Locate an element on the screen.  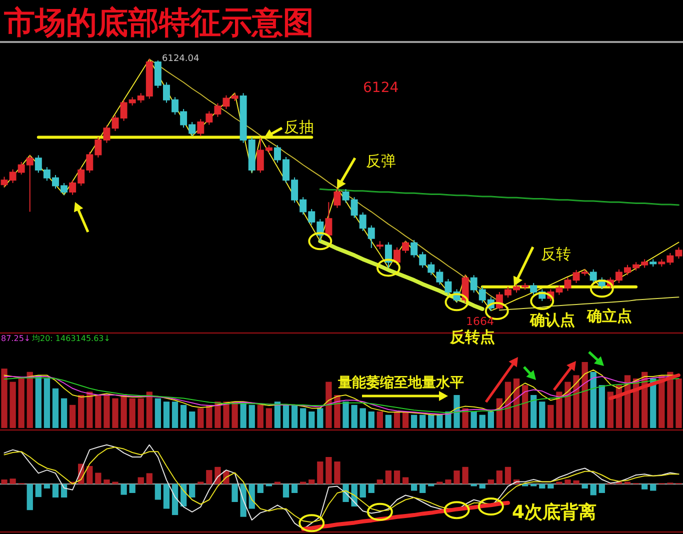
chart-title: 市场的底部特征示意图 is located at coordinates (158, 23).